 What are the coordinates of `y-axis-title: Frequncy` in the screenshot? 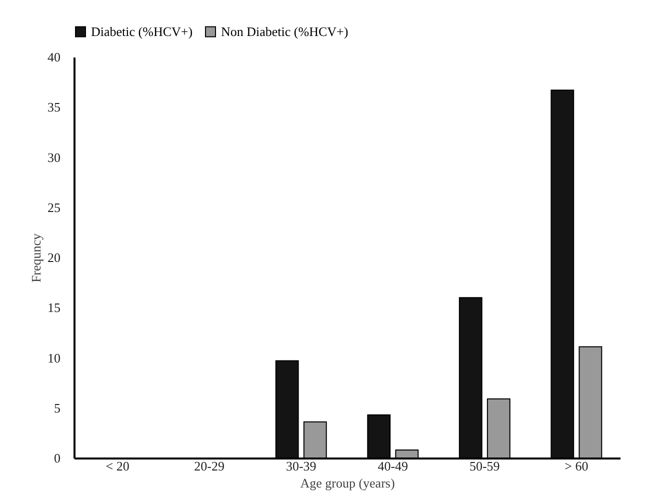 It's located at (36, 257).